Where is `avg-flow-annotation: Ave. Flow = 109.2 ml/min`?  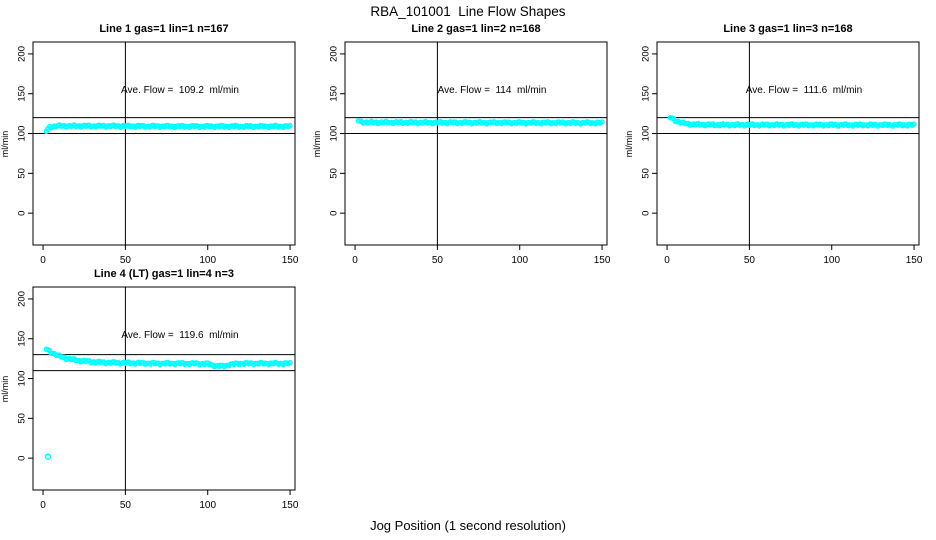
avg-flow-annotation: Ave. Flow = 109.2 ml/min is located at coordinates (180, 90).